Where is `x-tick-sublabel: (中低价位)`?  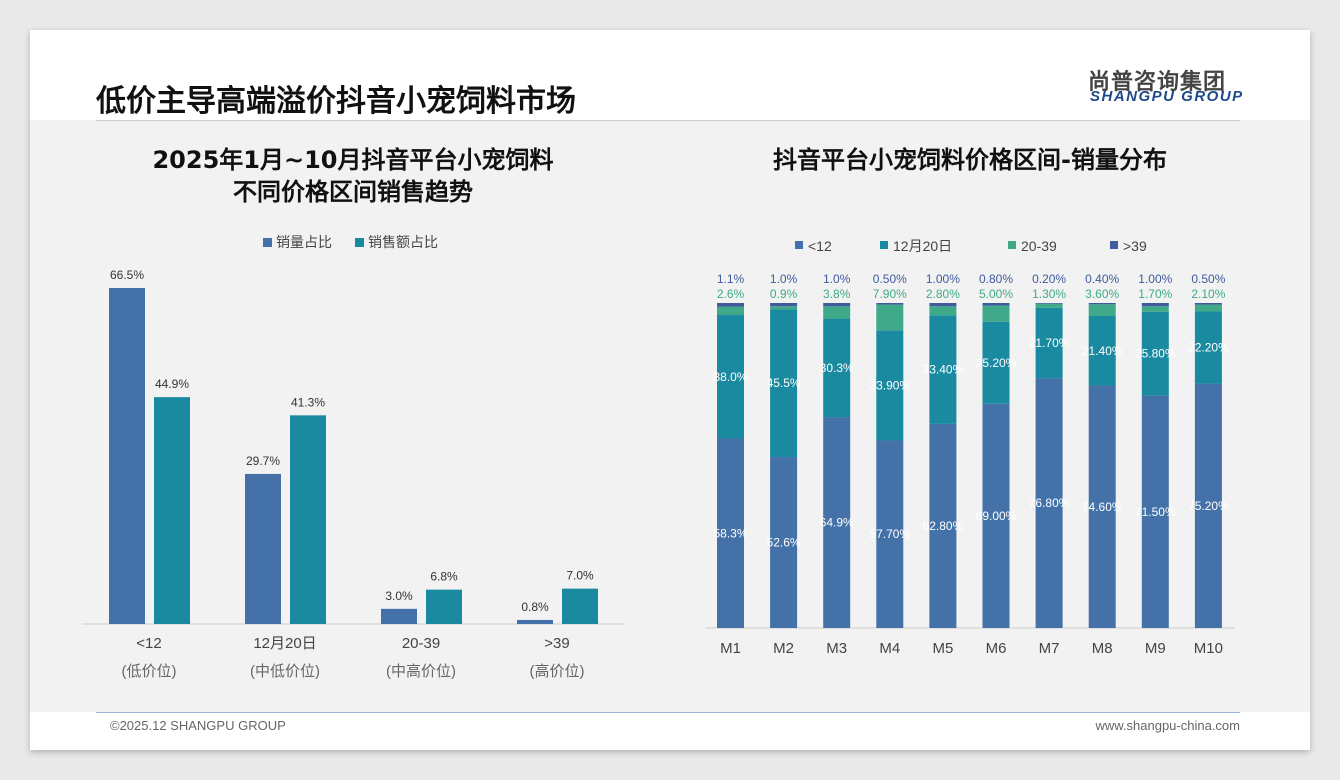 x-tick-sublabel: (中低价位) is located at coordinates (285, 671).